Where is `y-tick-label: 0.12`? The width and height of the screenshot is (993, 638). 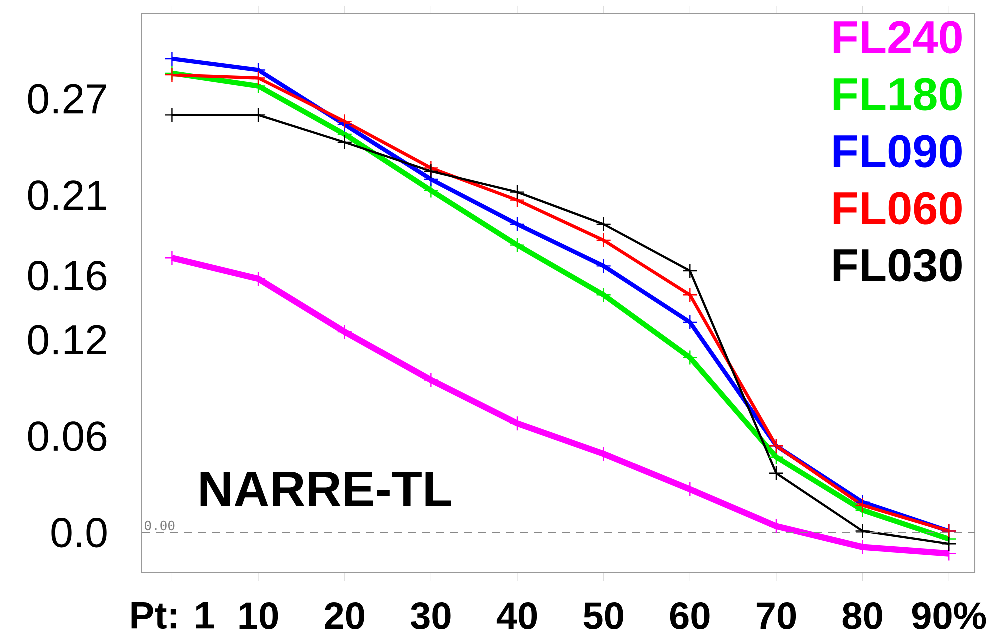 y-tick-label: 0.12 is located at coordinates (67, 340).